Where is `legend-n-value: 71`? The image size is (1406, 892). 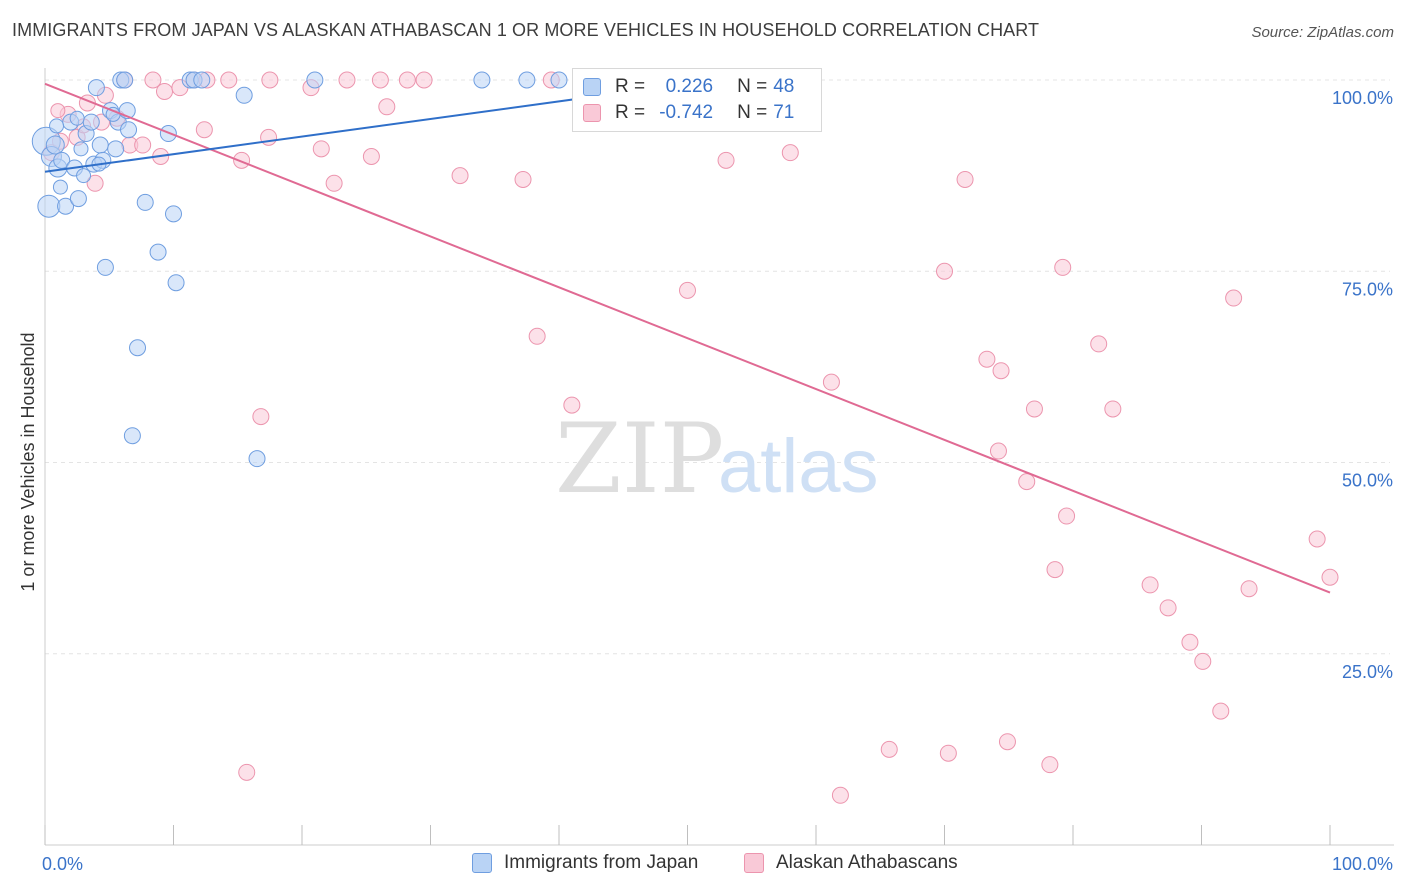 legend-n-value: 71 is located at coordinates (784, 112).